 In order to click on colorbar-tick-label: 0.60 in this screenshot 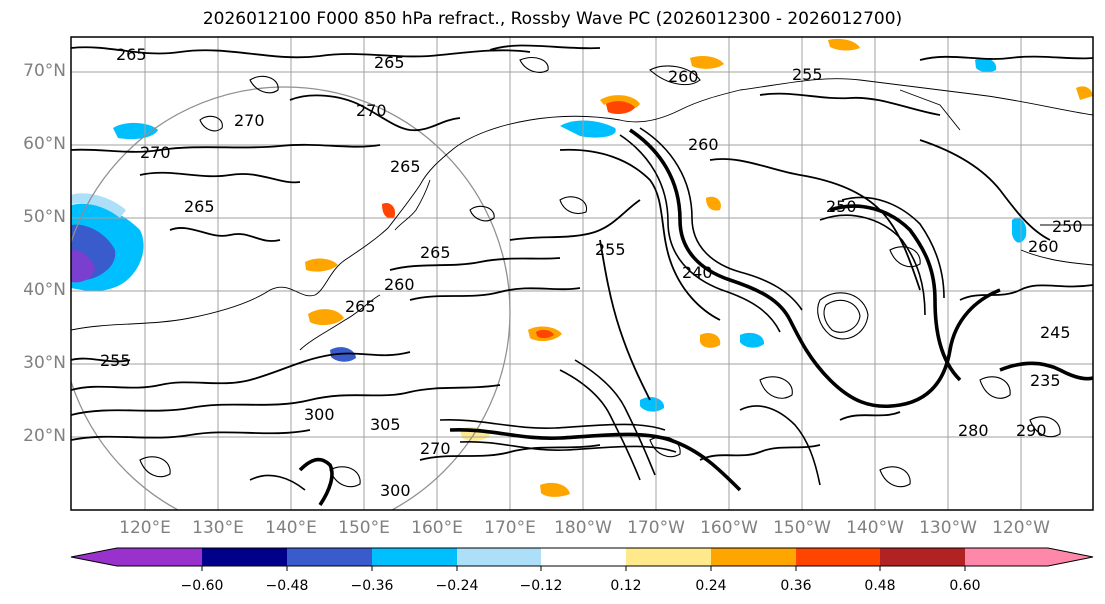, I will do `click(965, 586)`.